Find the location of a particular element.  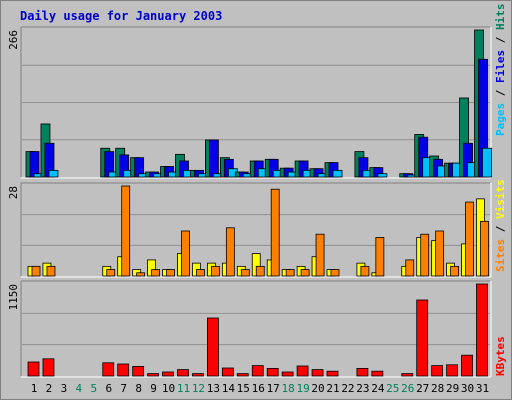

legend-visits: Visits is located at coordinates (500, 199).